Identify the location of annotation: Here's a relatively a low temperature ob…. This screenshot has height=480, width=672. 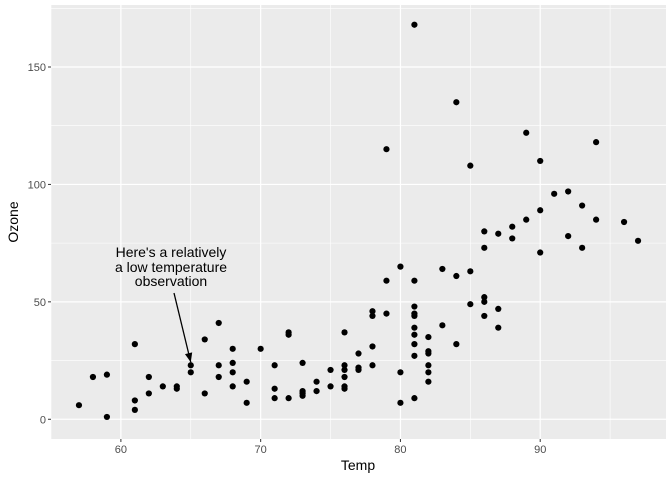
(171, 303).